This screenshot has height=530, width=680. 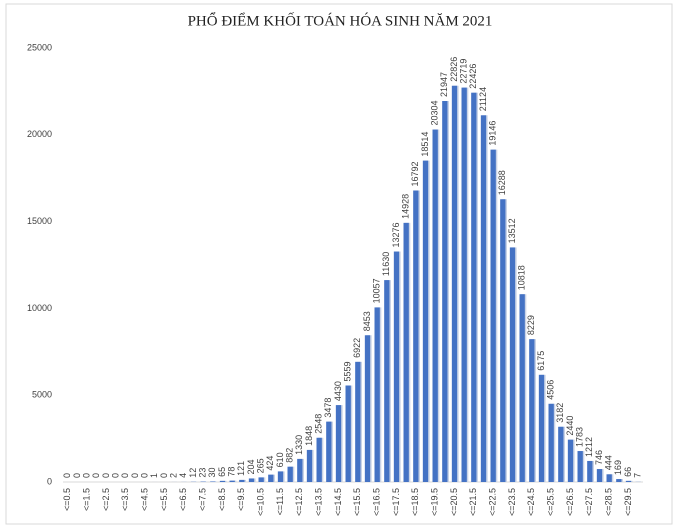 I want to click on value-label: 12, so click(x=193, y=473).